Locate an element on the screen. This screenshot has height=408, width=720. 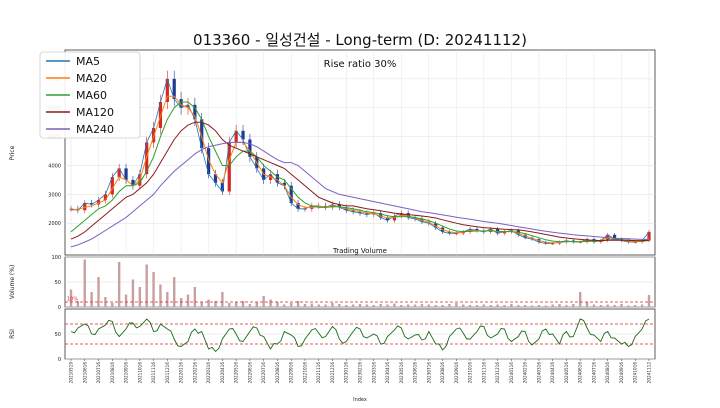
x-tick-label: 20240716 is located at coordinates (593, 373).